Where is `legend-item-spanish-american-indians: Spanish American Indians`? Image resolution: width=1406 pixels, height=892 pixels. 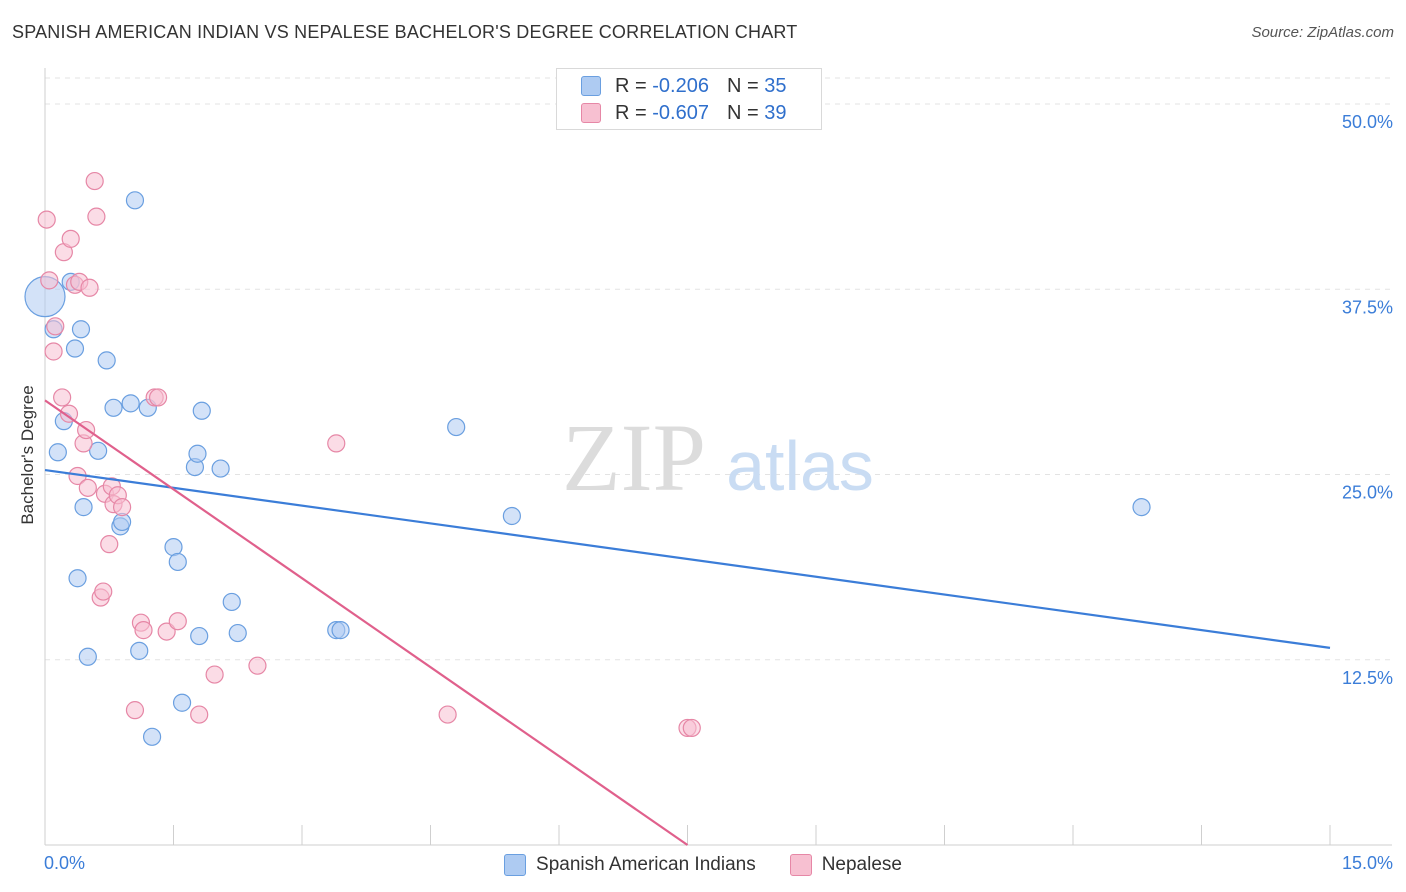 legend-item-spanish-american-indians: Spanish American Indians is located at coordinates (630, 865).